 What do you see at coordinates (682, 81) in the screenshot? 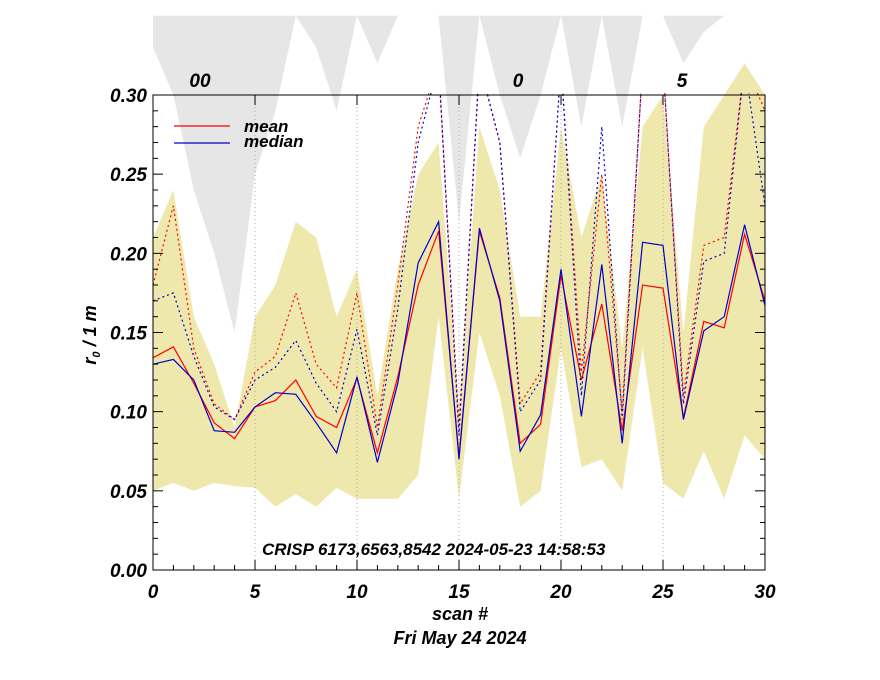
I see `top-axis-label: 5` at bounding box center [682, 81].